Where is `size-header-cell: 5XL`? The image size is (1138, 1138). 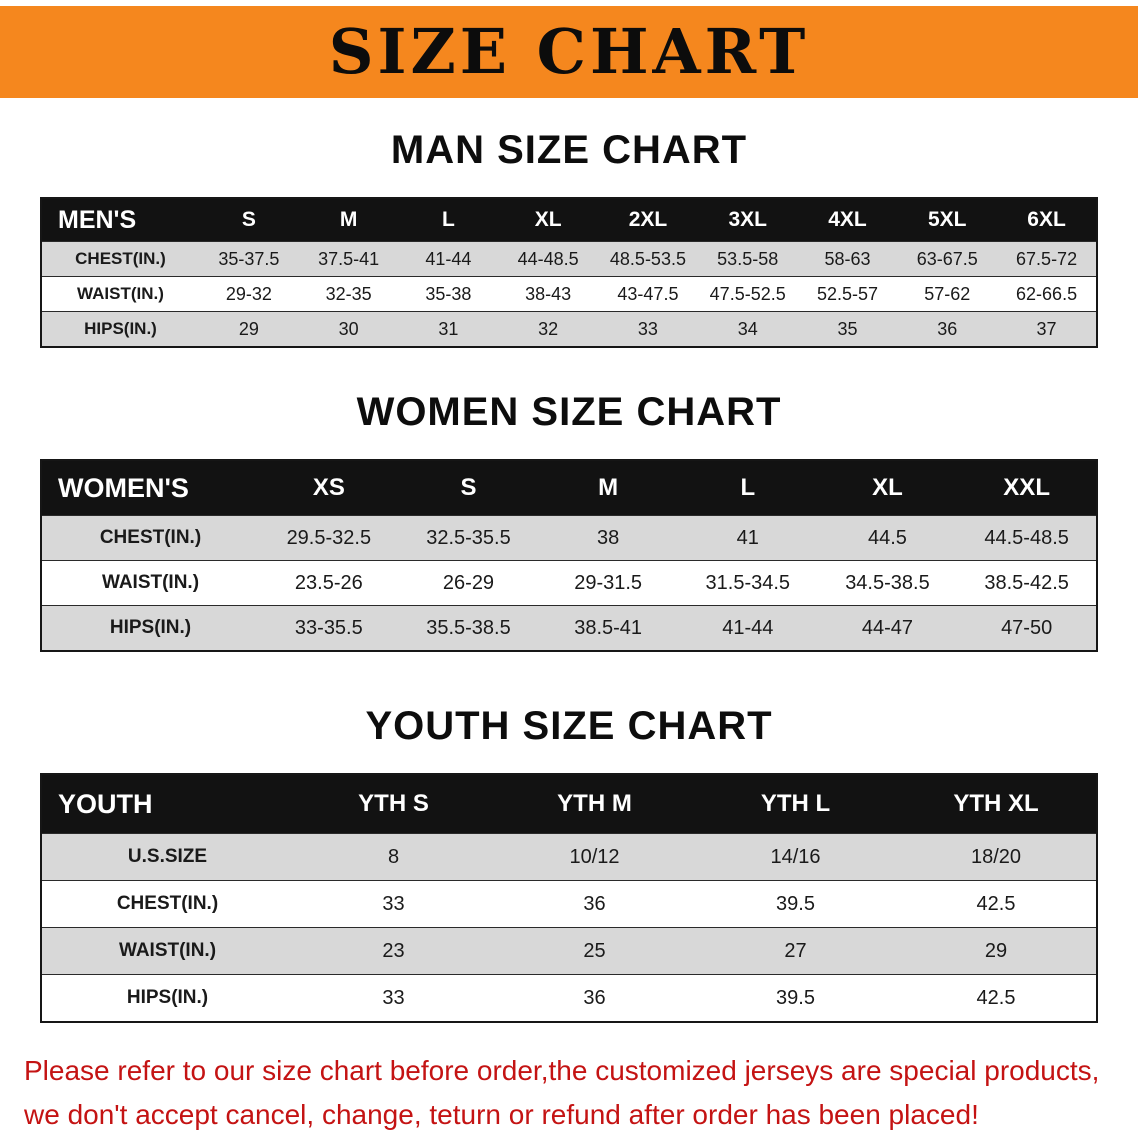 size-header-cell: 5XL is located at coordinates (947, 220).